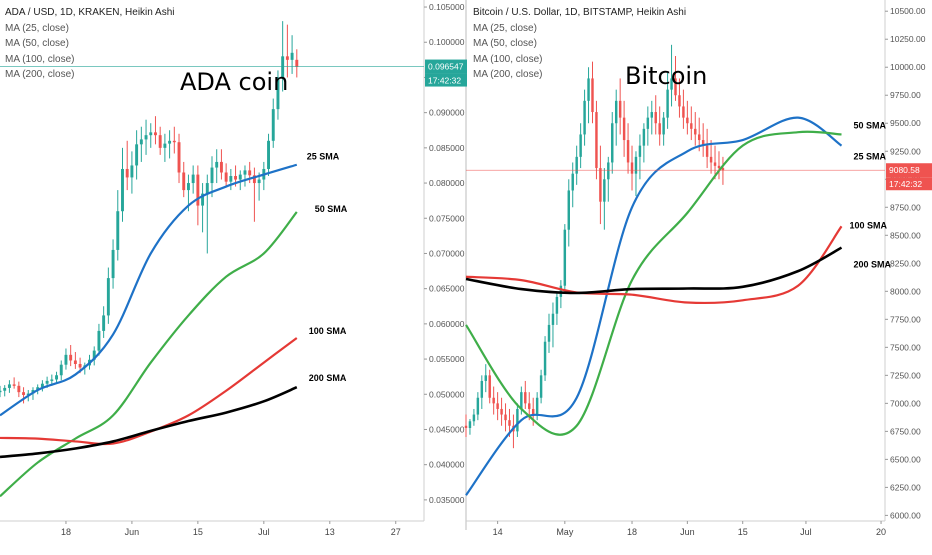 This screenshot has width=932, height=555. Describe the element at coordinates (40, 74) in the screenshot. I see `left-legend-ma200: MA (200, close)` at that location.